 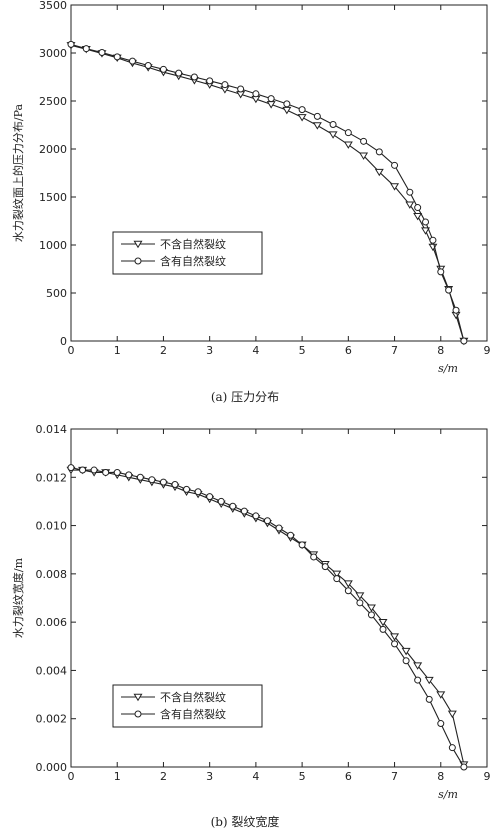 I want to click on legend-box, so click(x=187, y=253).